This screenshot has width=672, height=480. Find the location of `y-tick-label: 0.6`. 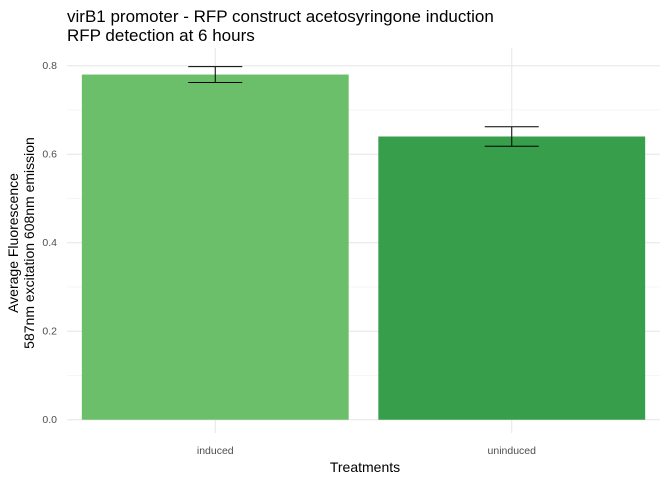

y-tick-label: 0.6 is located at coordinates (49, 155).